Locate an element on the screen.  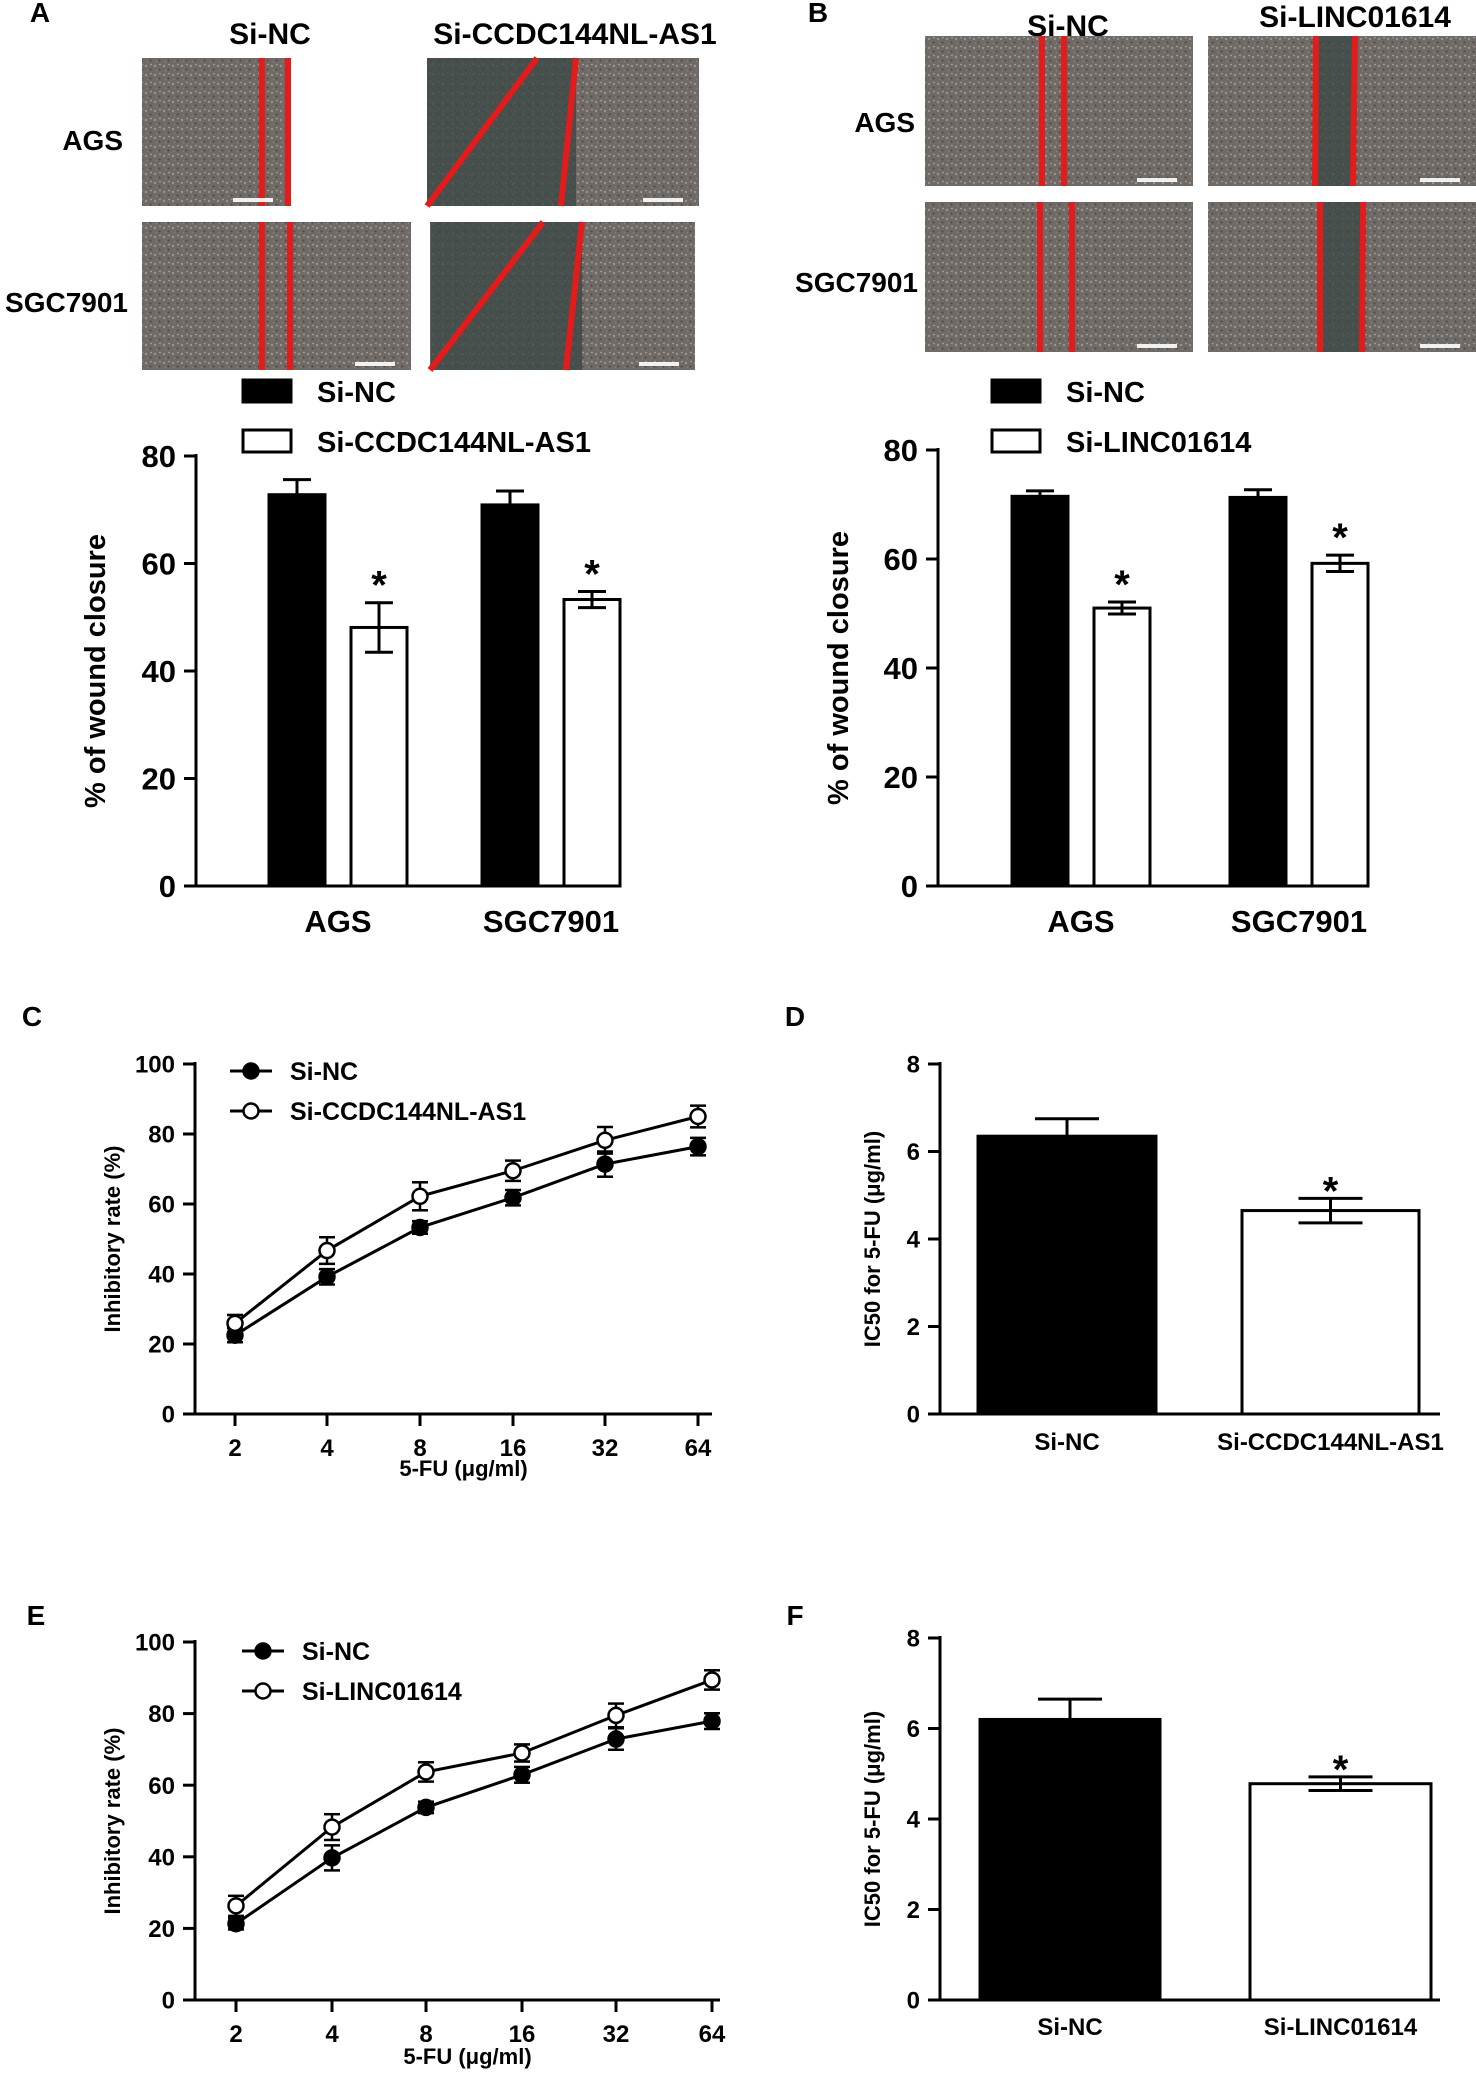
column-label: Si-LINC01614 is located at coordinates (1355, 17).